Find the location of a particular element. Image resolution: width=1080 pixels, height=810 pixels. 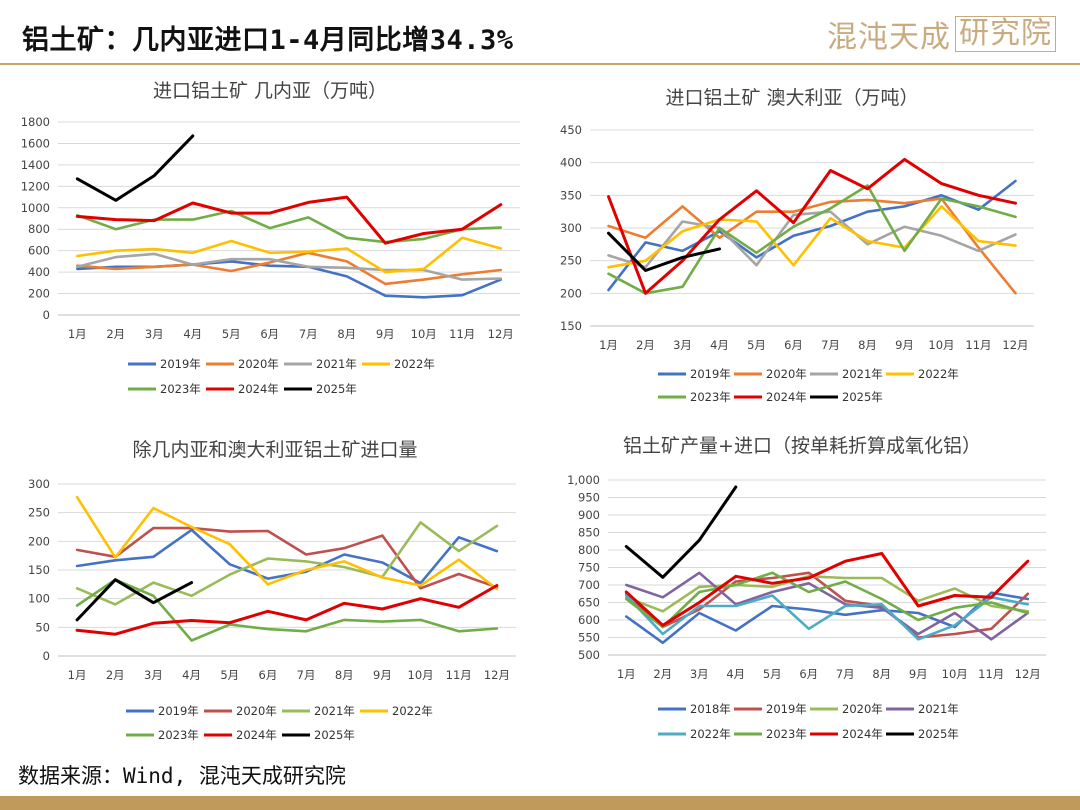

y-tick-label: 200 is located at coordinates (39, 294).